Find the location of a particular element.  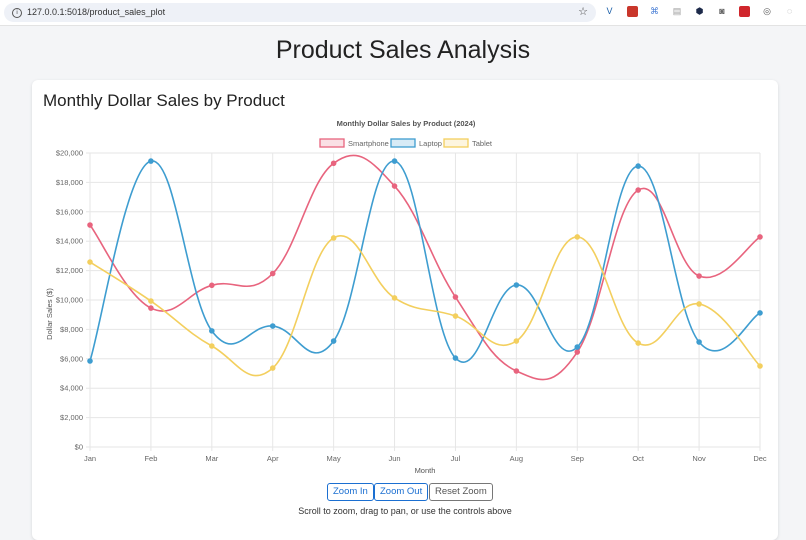

red-extension-icon is located at coordinates (744, 11).